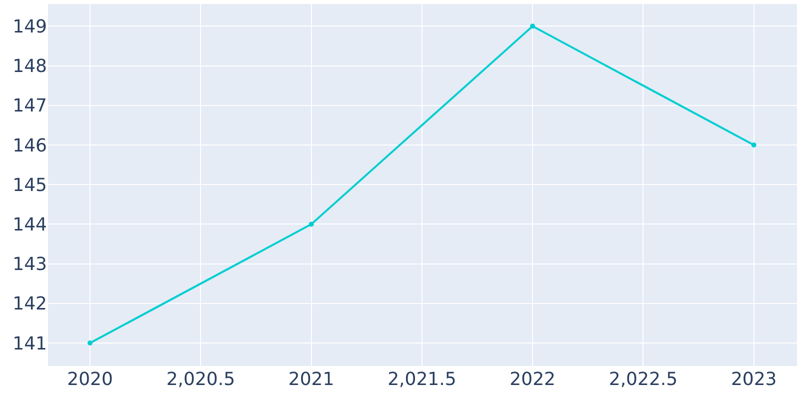 The image size is (800, 400). What do you see at coordinates (201, 379) in the screenshot?
I see `x-tick-label: 2,020.5` at bounding box center [201, 379].